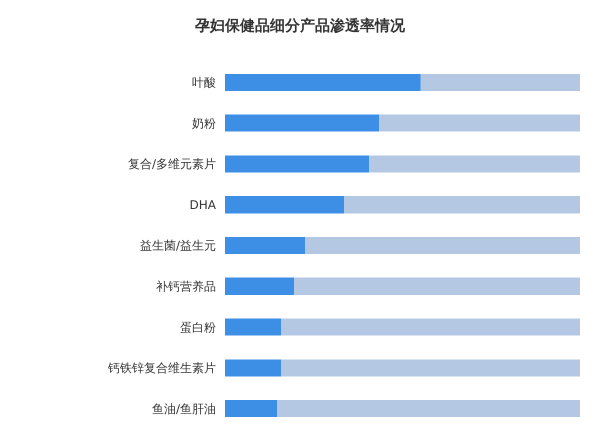 The width and height of the screenshot is (600, 441). Describe the element at coordinates (204, 123) in the screenshot. I see `y-tick-label: 奶粉` at that location.